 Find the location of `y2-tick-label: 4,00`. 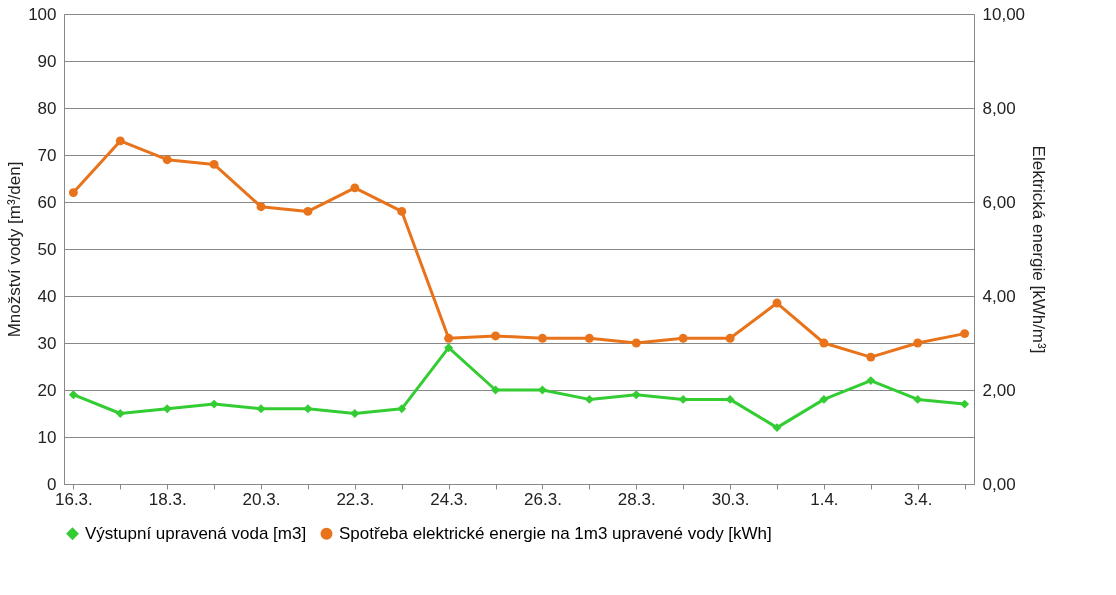

y2-tick-label: 4,00 is located at coordinates (999, 296).